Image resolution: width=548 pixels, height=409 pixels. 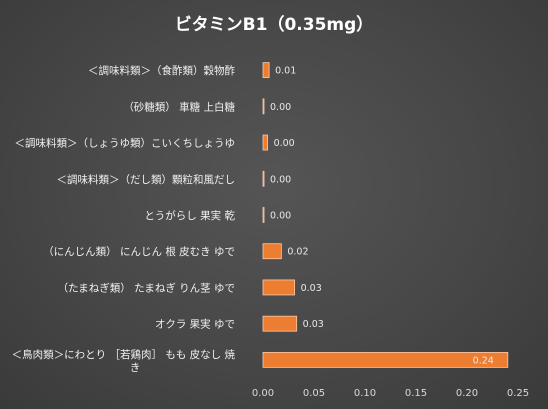 I want to click on x-tick-label: 0.15, so click(x=416, y=393).